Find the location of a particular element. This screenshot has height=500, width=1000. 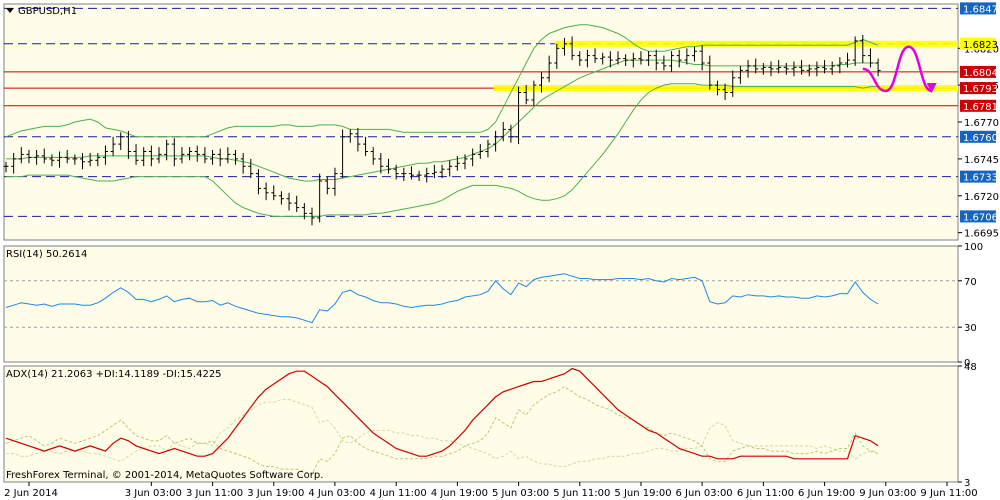

price-tag: 1.6847 is located at coordinates (979, 8).